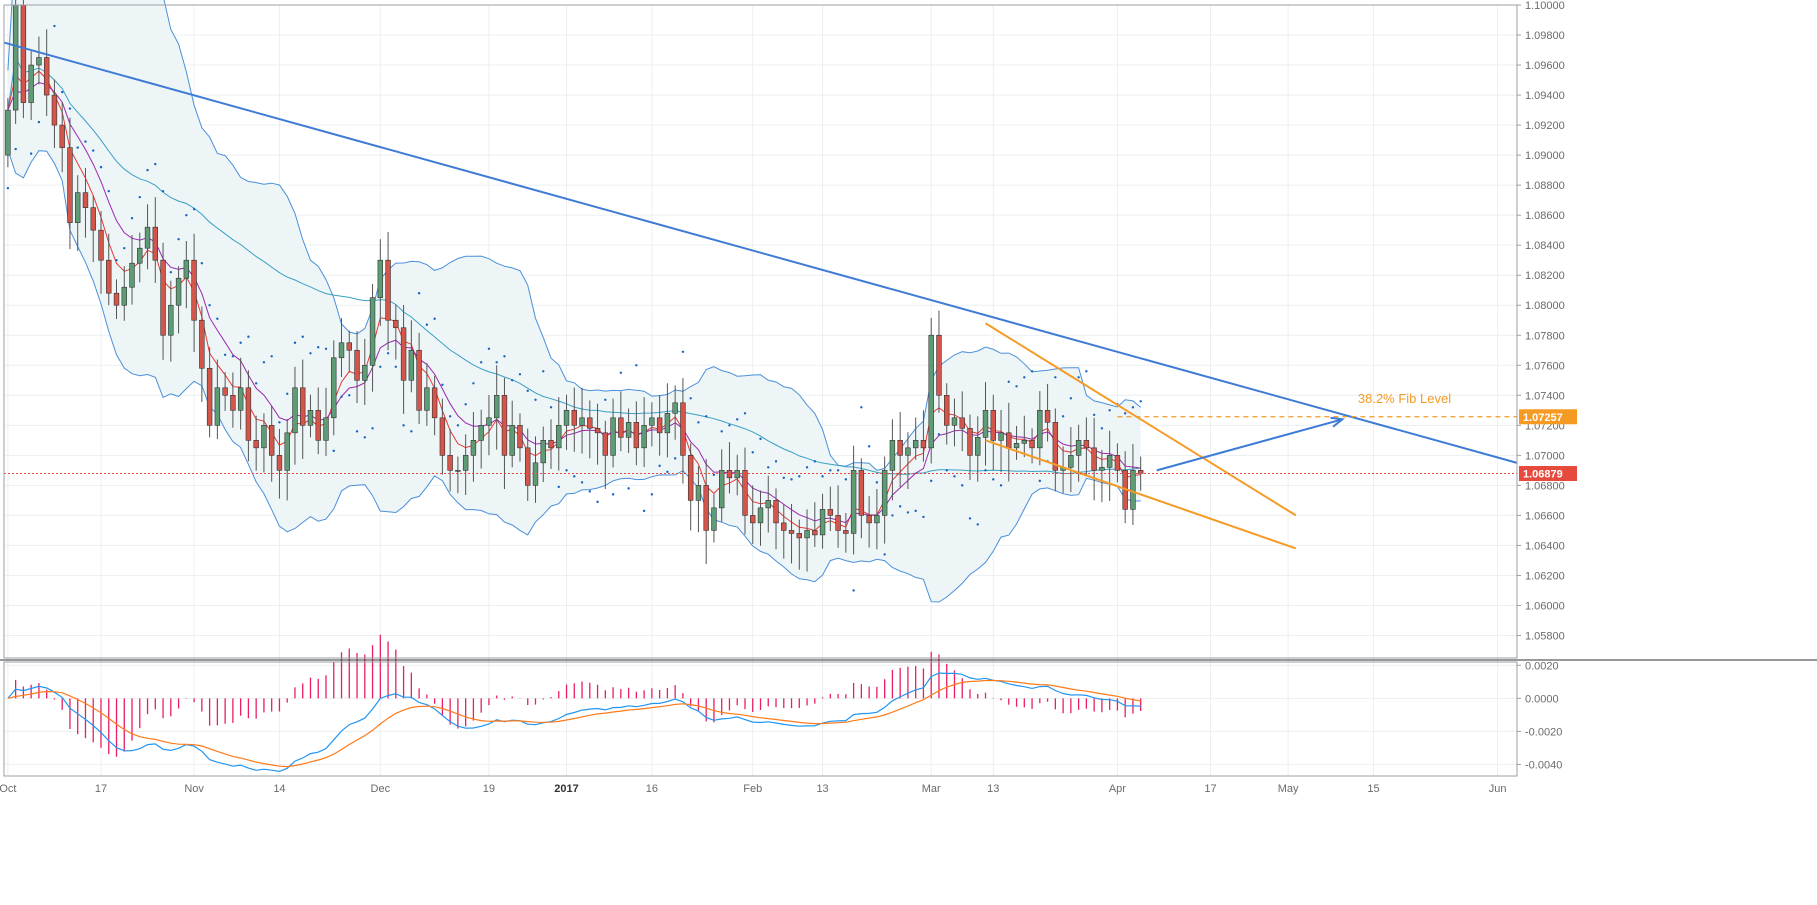 The height and width of the screenshot is (905, 1817). I want to click on y-tick-label: 1.06800, so click(1545, 486).